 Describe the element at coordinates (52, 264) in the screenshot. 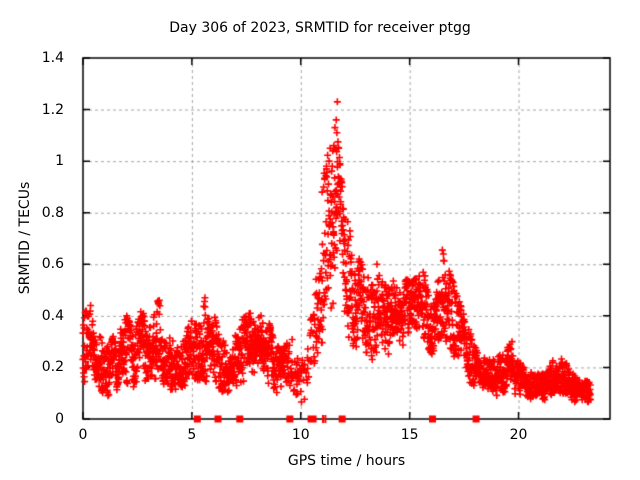

I see `y-tick-label: 0.6` at that location.